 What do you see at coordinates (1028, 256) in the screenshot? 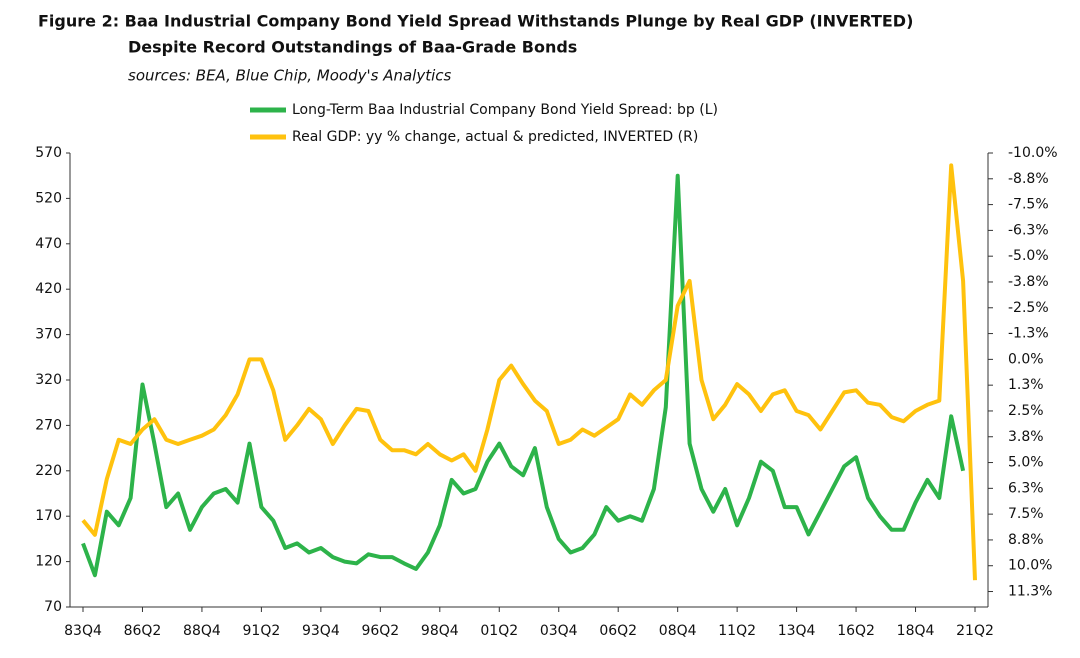
I see `y2-tick-label: -5.0%` at bounding box center [1028, 256].